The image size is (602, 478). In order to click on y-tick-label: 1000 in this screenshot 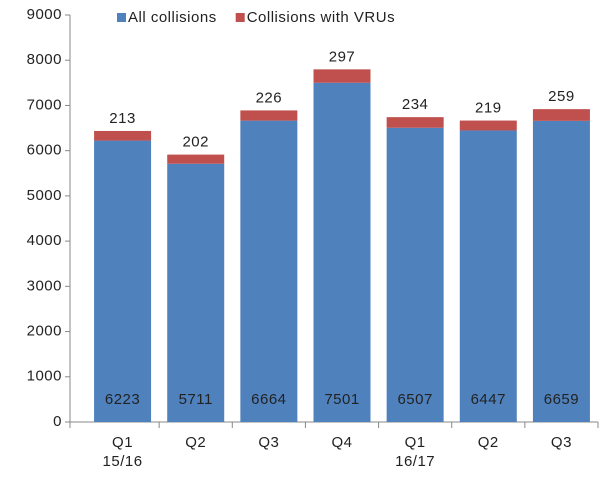, I will do `click(44, 376)`.